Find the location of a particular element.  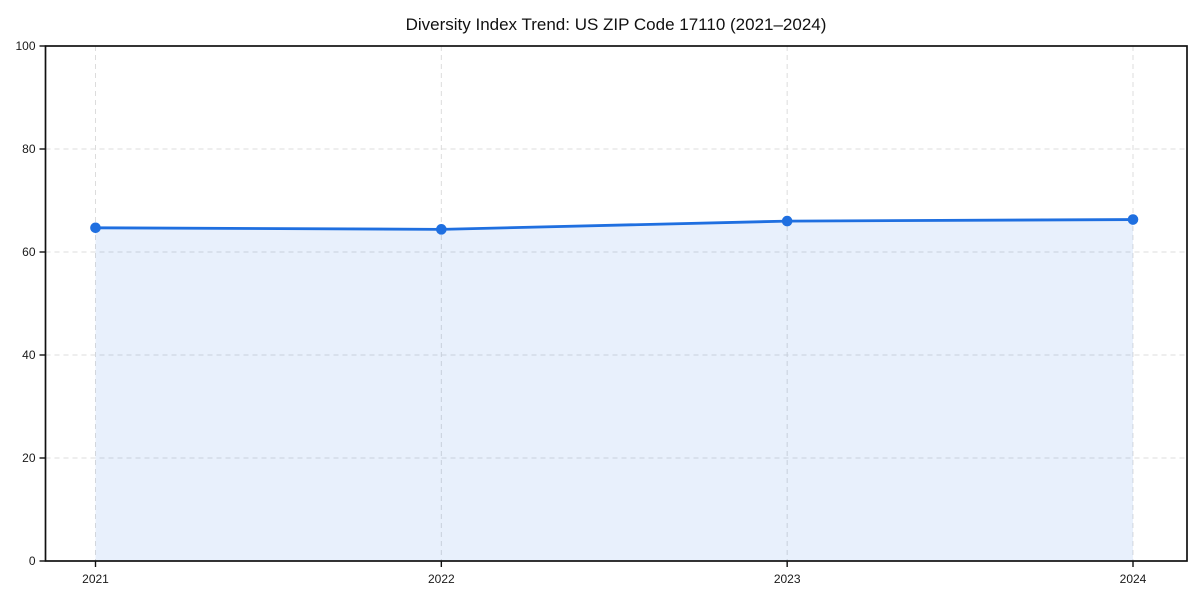

y-tick-label: 80 is located at coordinates (29, 149).